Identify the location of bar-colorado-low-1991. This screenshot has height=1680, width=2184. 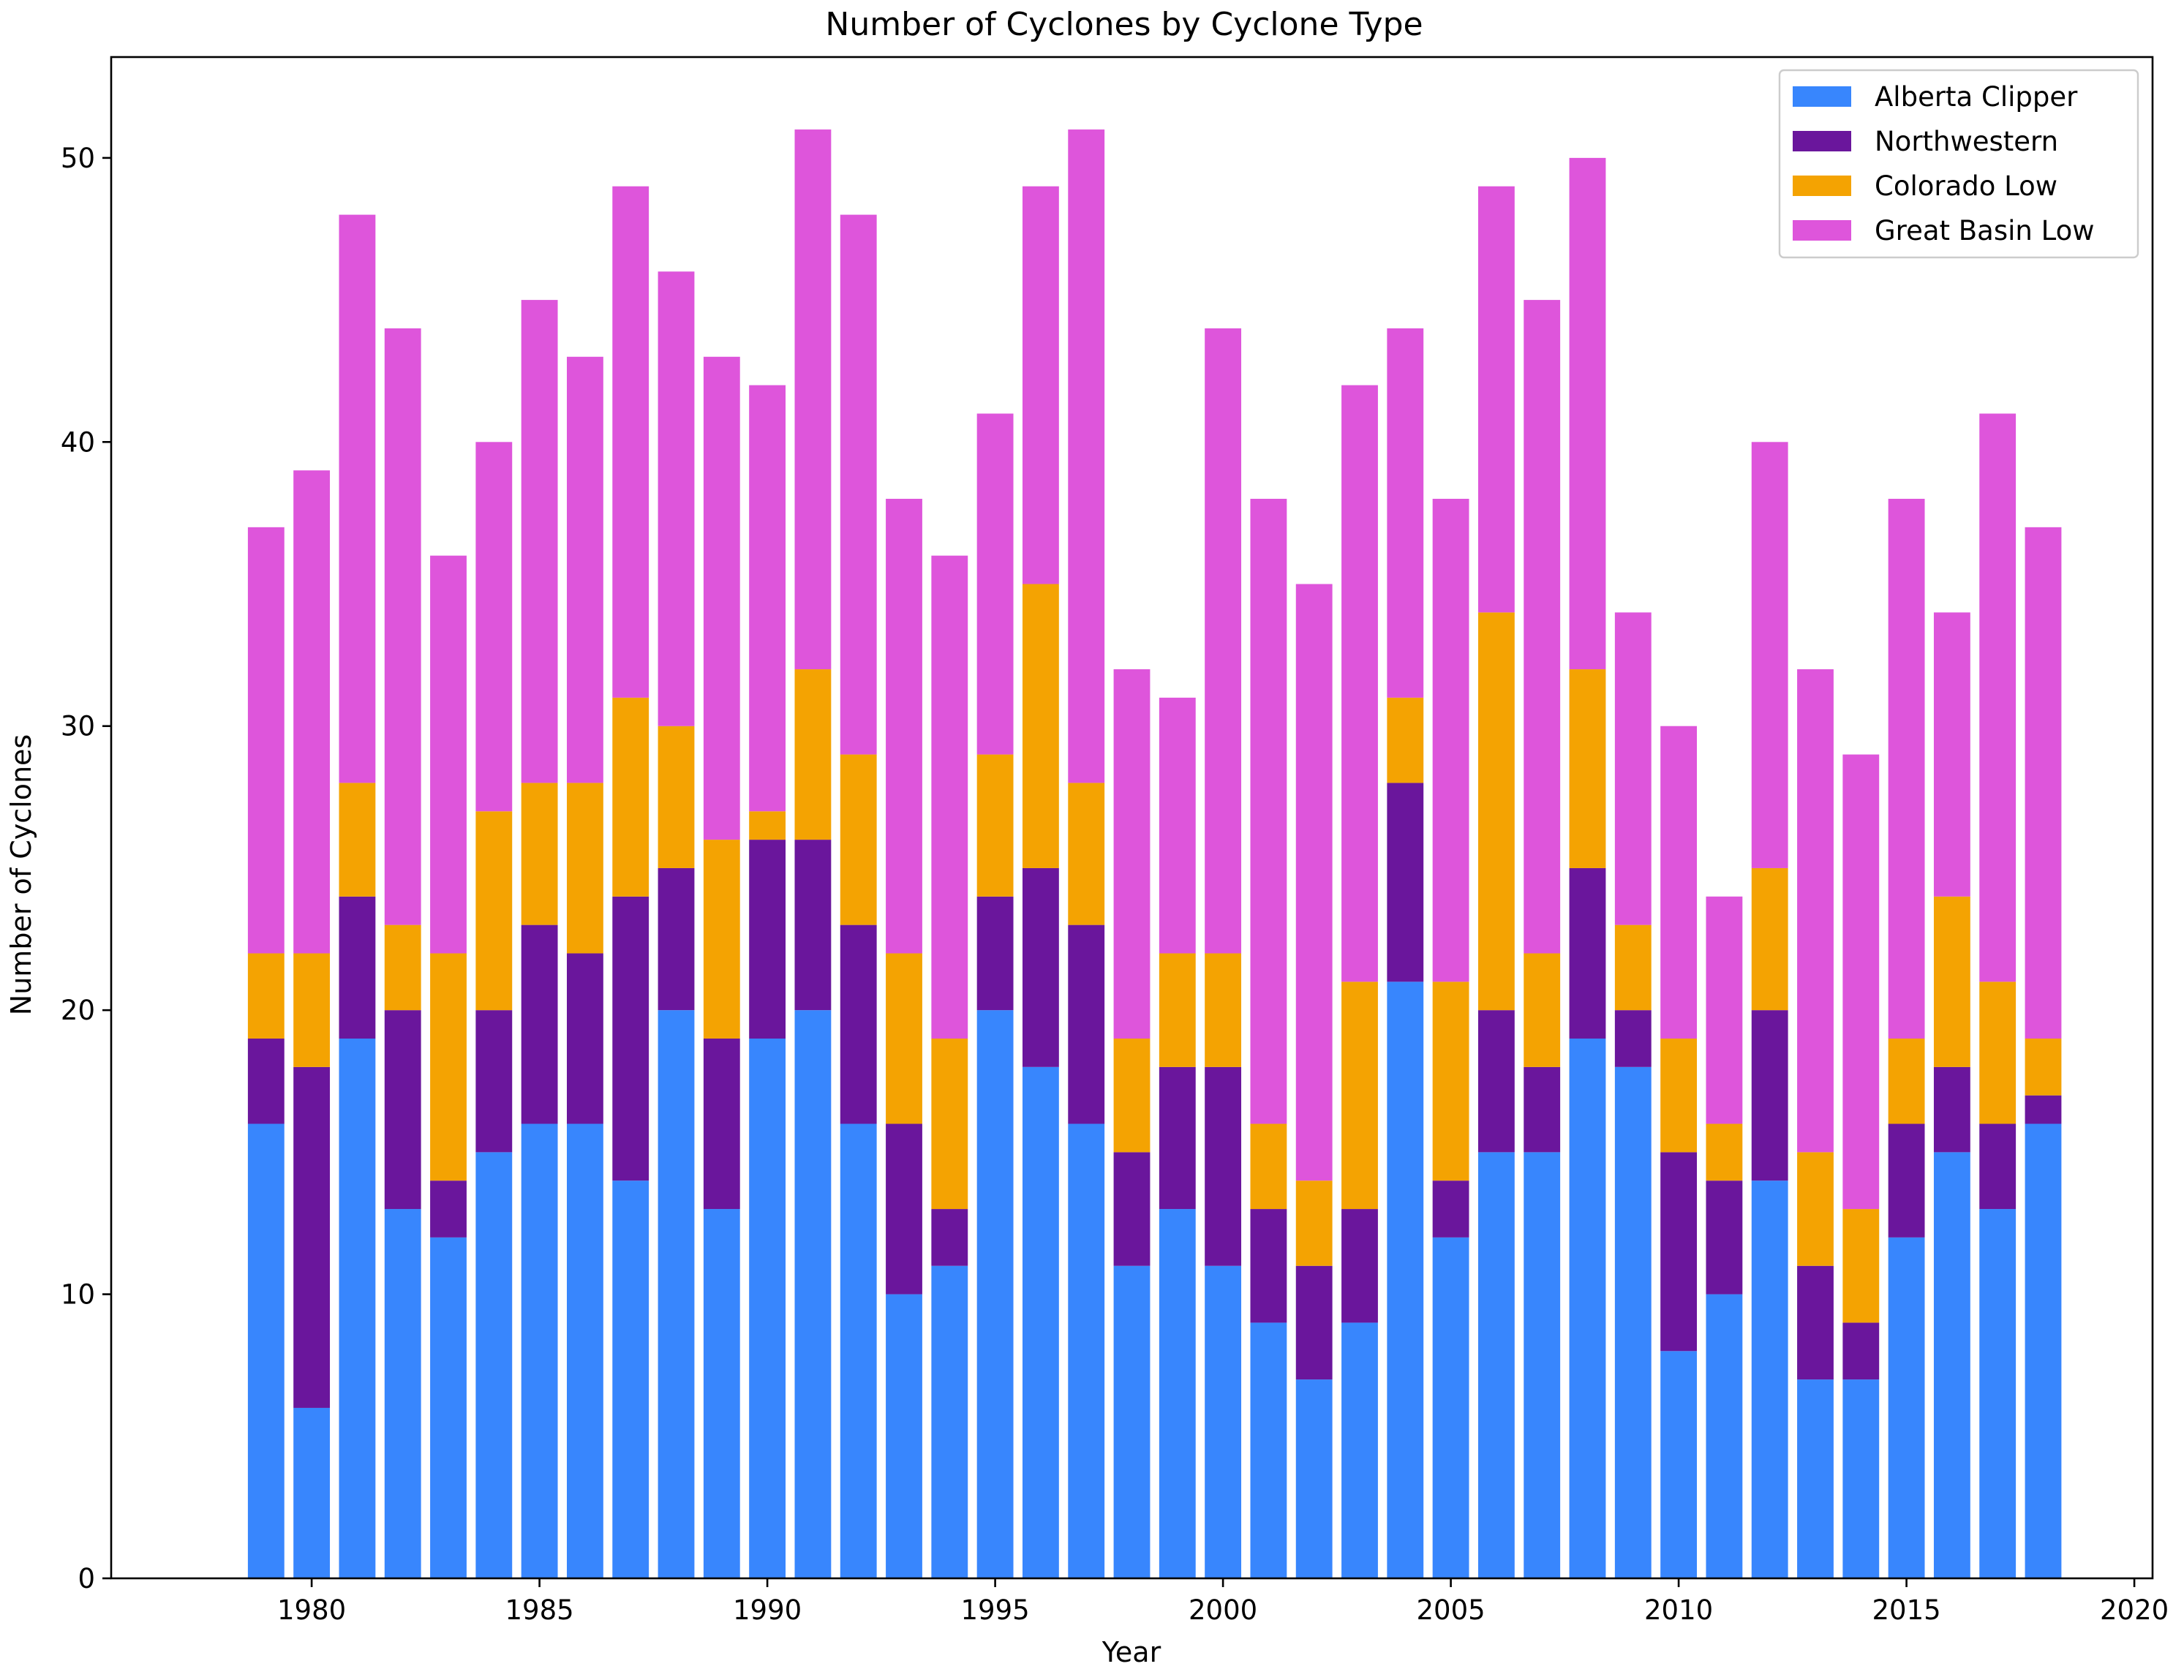
(813, 754).